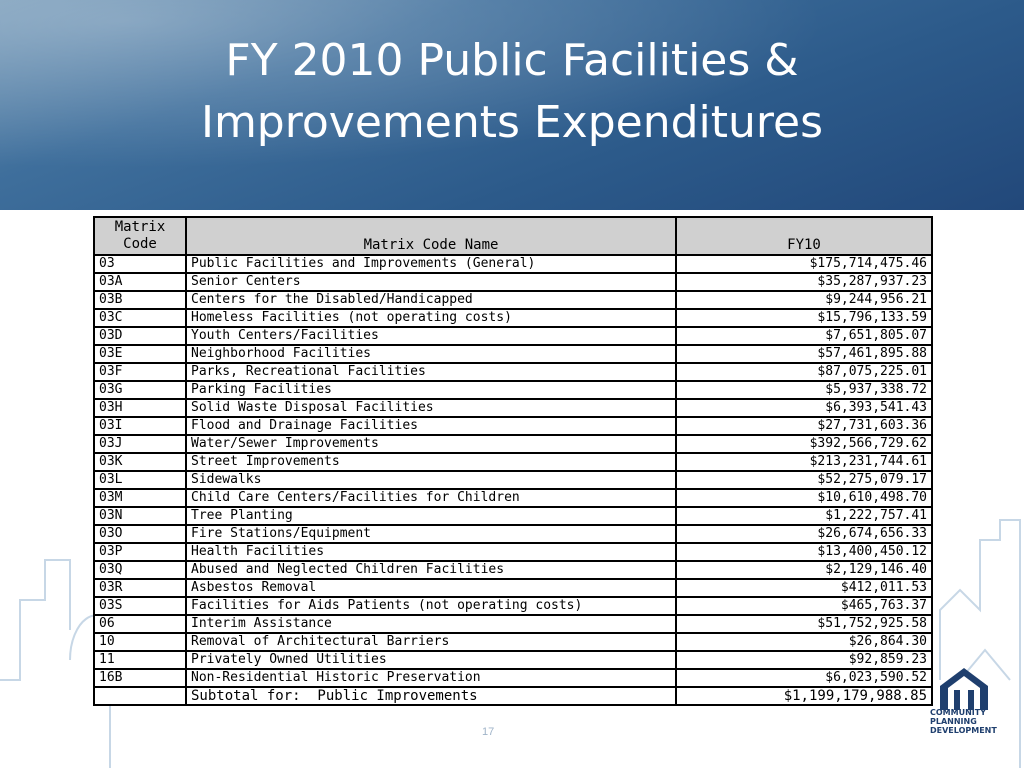 The width and height of the screenshot is (1024, 768). Describe the element at coordinates (804, 426) in the screenshot. I see `row-amount: $27,731,603.36` at that location.